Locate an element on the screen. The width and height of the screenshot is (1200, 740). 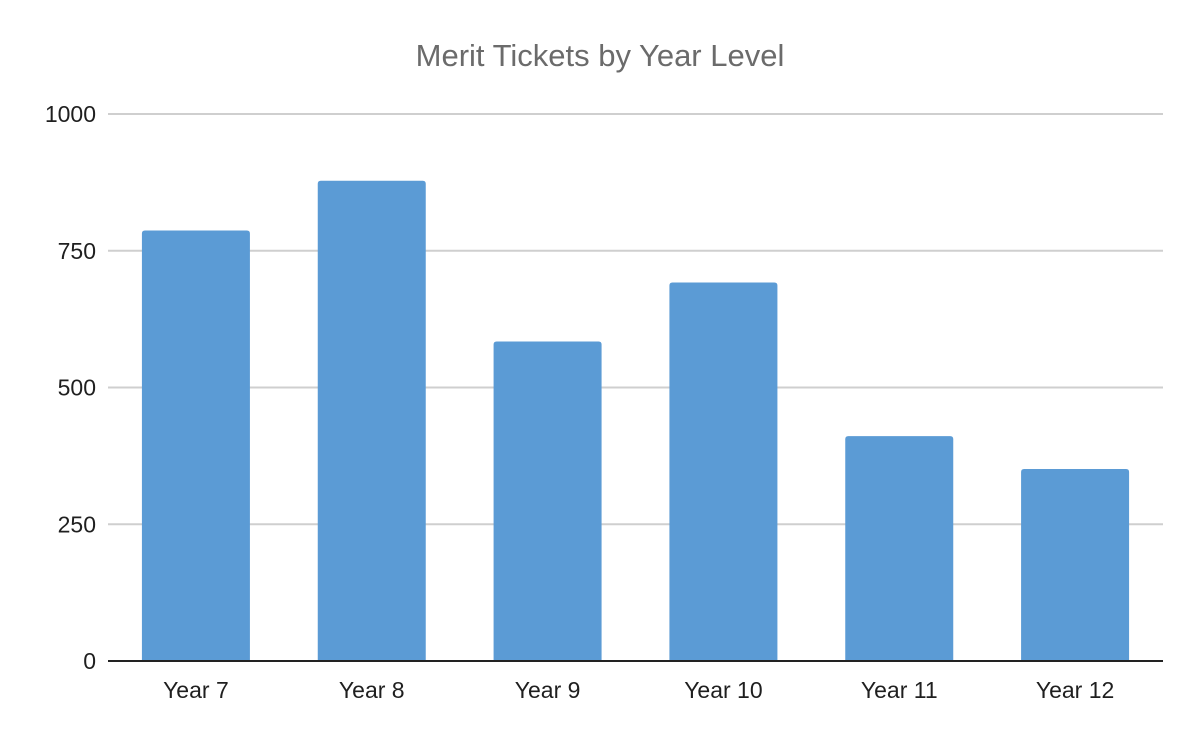
y-tick-label: 750 is located at coordinates (77, 251).